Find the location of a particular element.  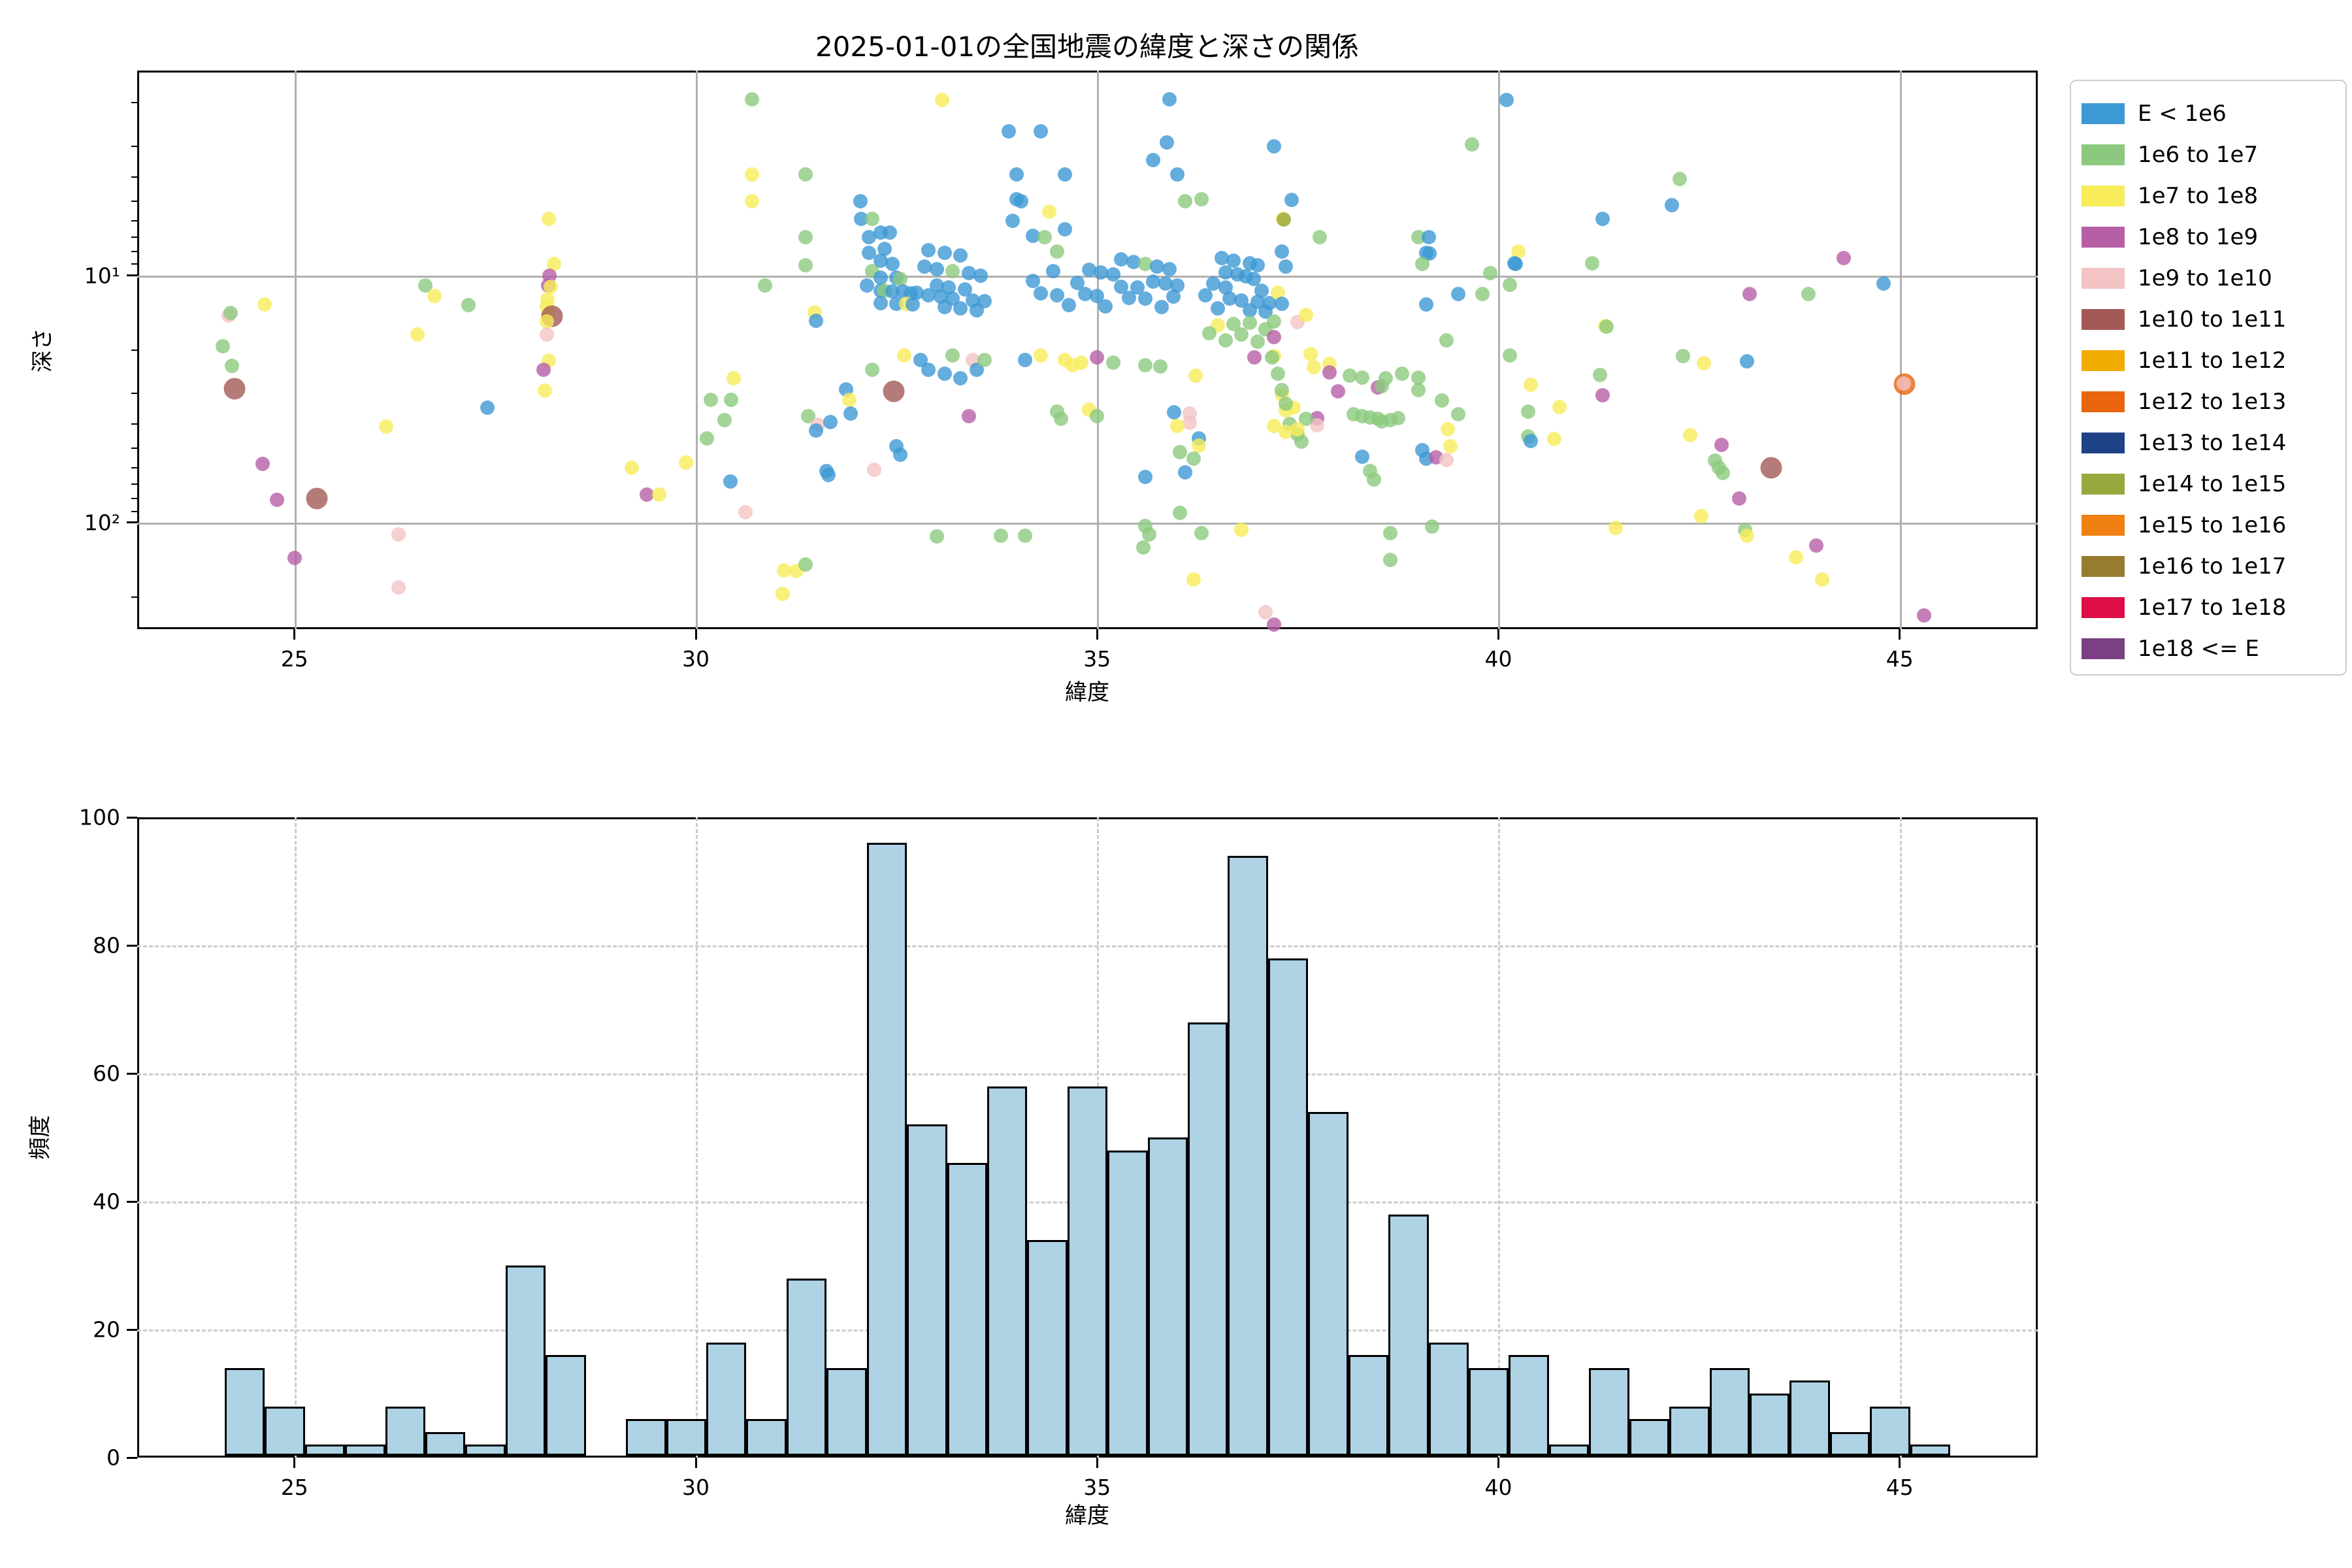

legend-entry: 1e14 to 1e15 is located at coordinates (2213, 483).